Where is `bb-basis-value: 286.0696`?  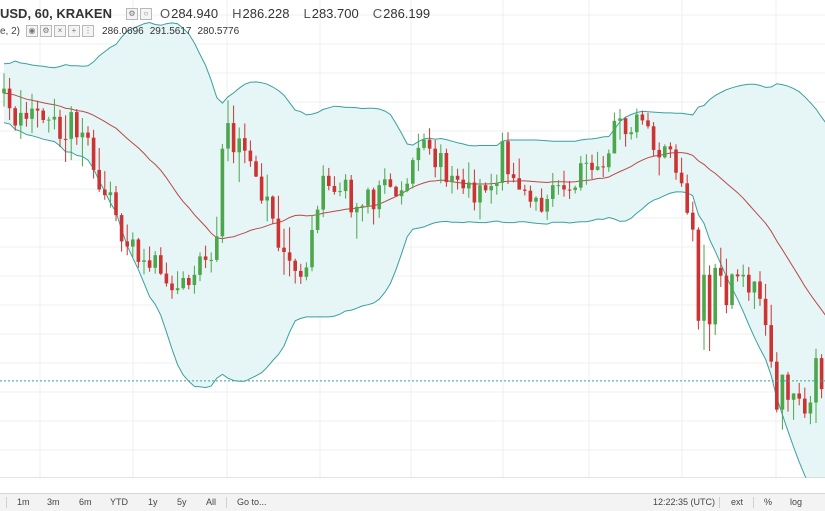 bb-basis-value: 286.0696 is located at coordinates (123, 31).